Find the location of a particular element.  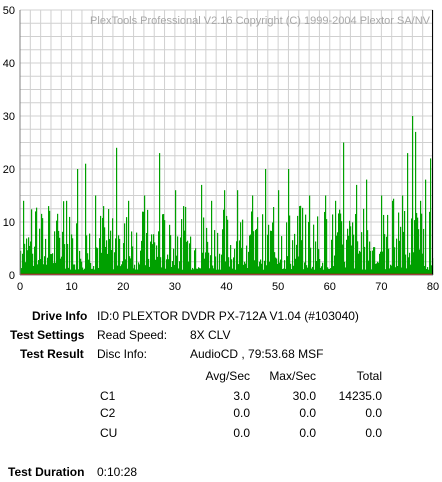

y-tick-label: 40 is located at coordinates (9, 64).